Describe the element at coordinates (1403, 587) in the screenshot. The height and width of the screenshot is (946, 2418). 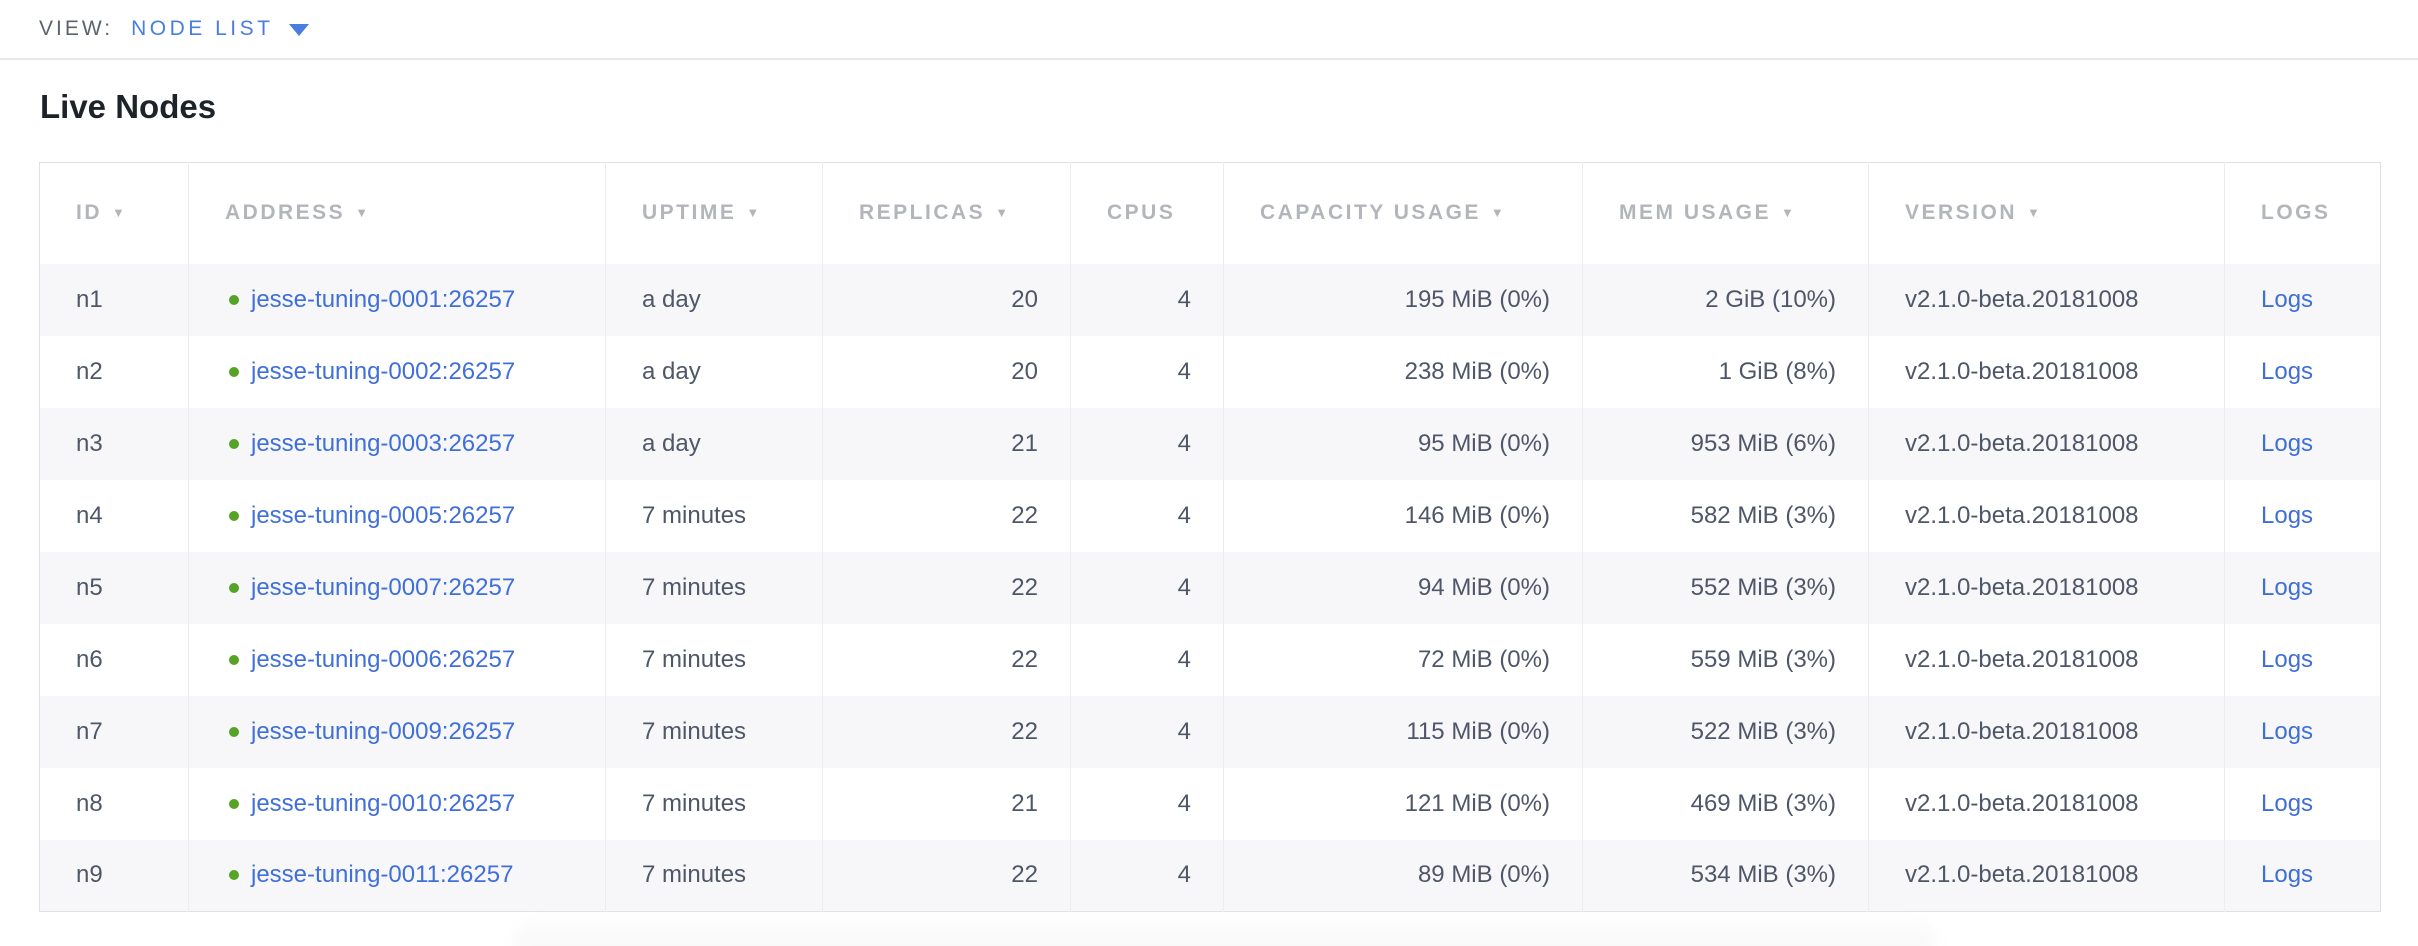
I see `cell-capacity: 94 MiB (0%)` at that location.